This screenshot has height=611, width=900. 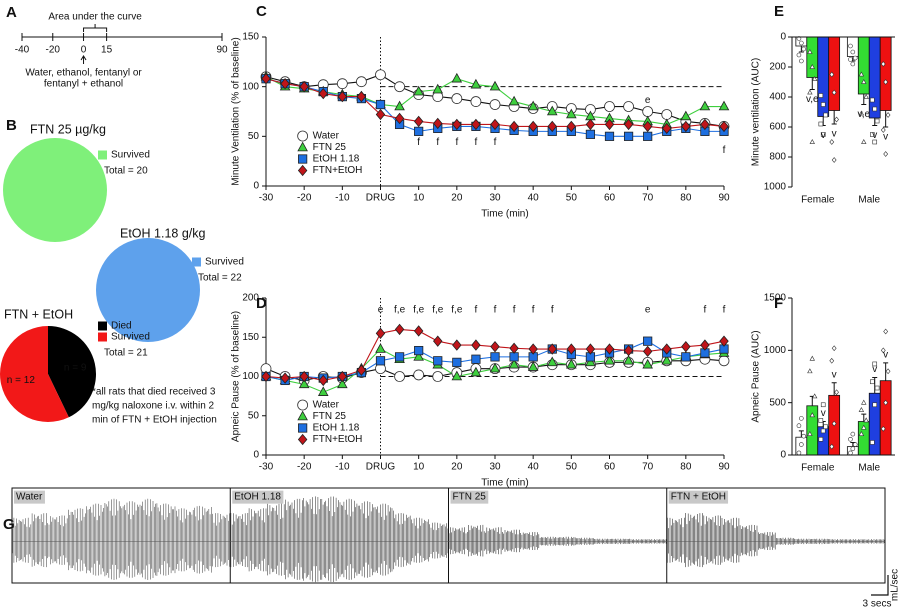 What do you see at coordinates (53, 50) in the screenshot?
I see `x-tick-label: -20` at bounding box center [53, 50].